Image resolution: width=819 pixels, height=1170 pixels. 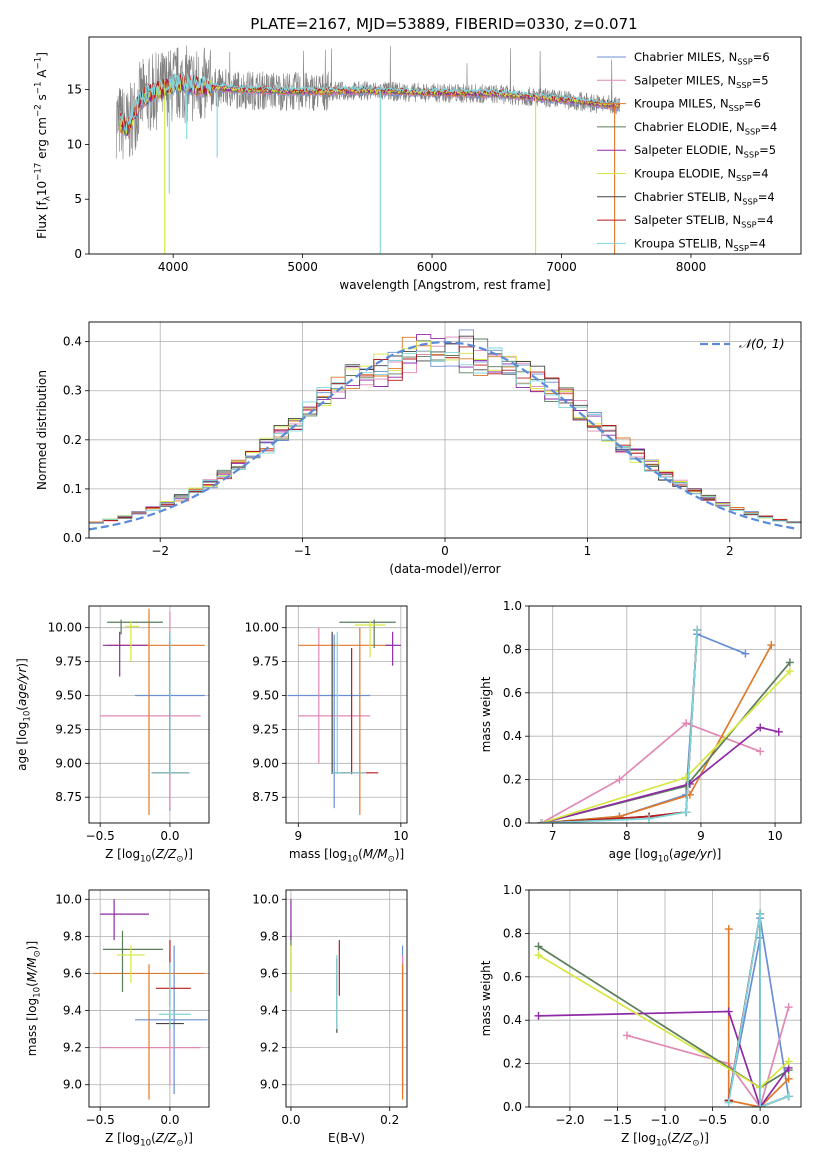 I want to click on residual-hist-kroupa-stelib, so click(x=445, y=435).